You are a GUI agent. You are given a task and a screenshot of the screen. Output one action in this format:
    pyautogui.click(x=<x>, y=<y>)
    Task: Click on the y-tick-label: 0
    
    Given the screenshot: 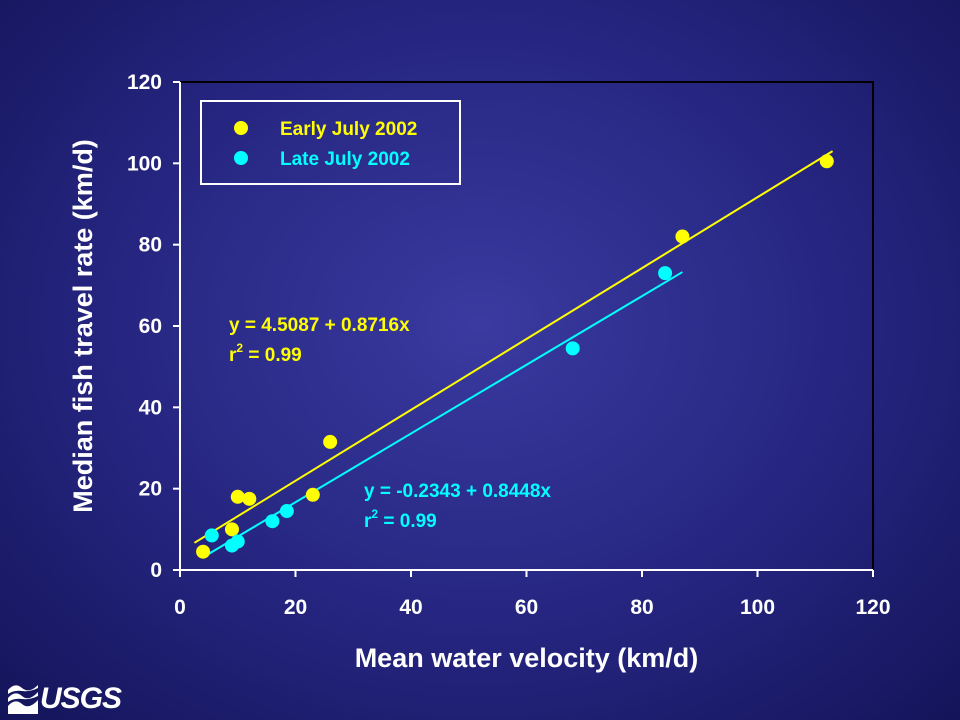 What is the action you would take?
    pyautogui.click(x=156, y=570)
    